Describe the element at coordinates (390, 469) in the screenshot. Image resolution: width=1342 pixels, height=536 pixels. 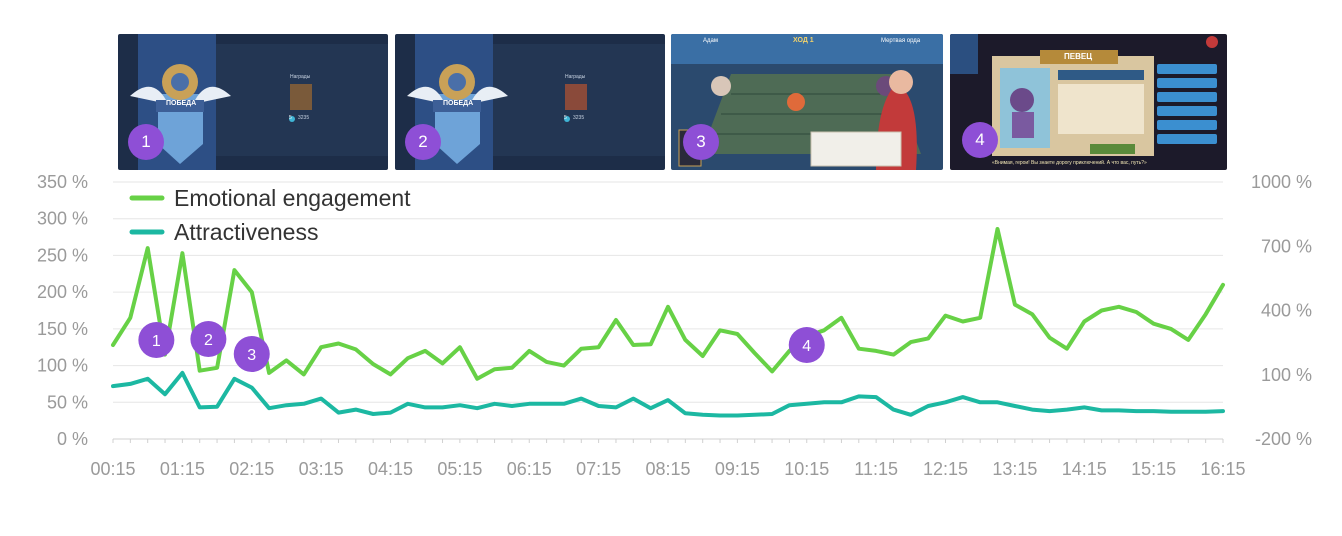
I see `x-tick-label: 04:15` at that location.